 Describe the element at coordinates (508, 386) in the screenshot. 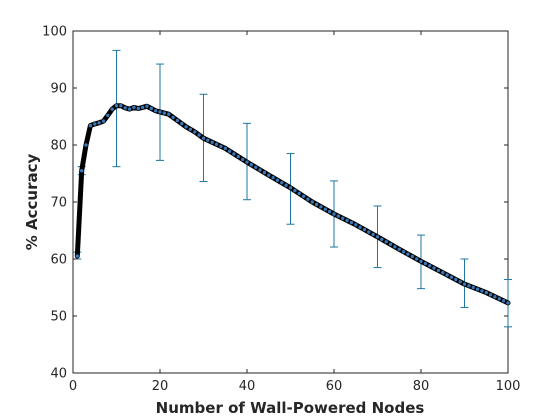

I see `x-tick-label: 100` at that location.